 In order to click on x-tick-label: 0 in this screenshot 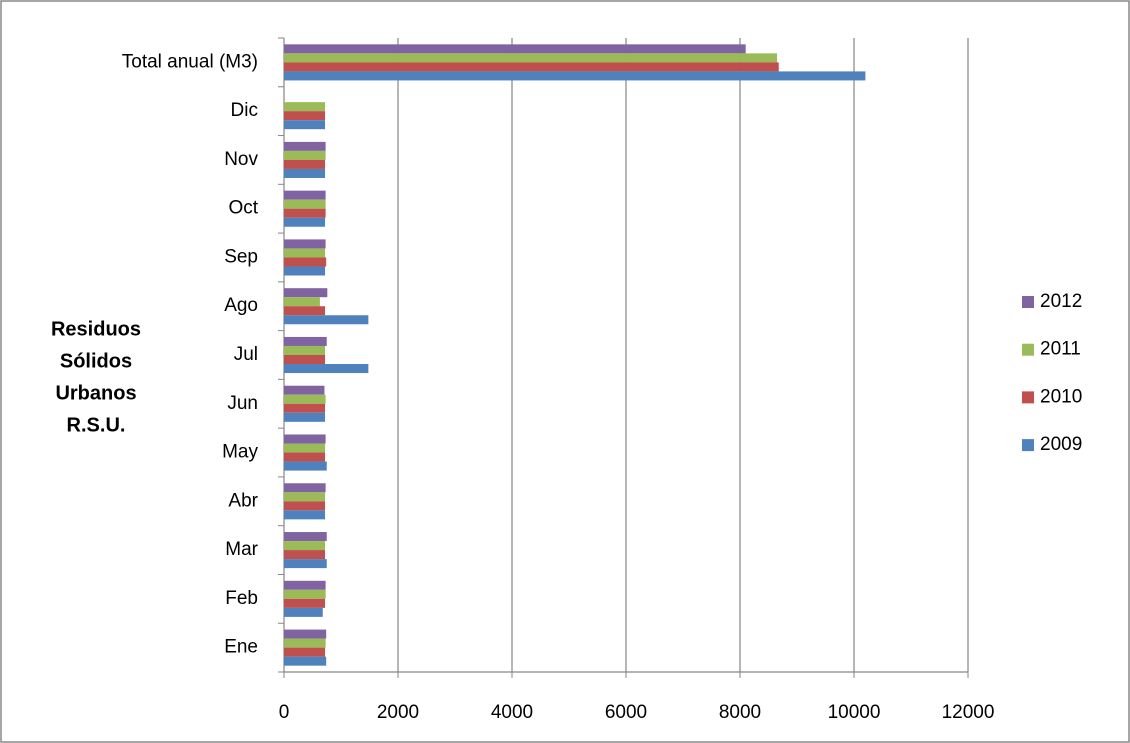, I will do `click(284, 712)`.